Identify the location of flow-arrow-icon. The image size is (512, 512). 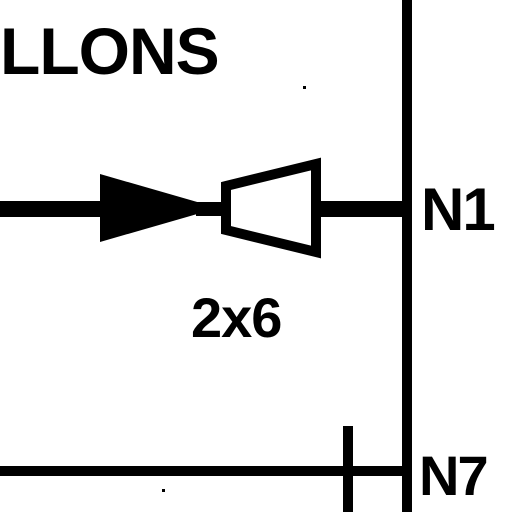
(159, 208).